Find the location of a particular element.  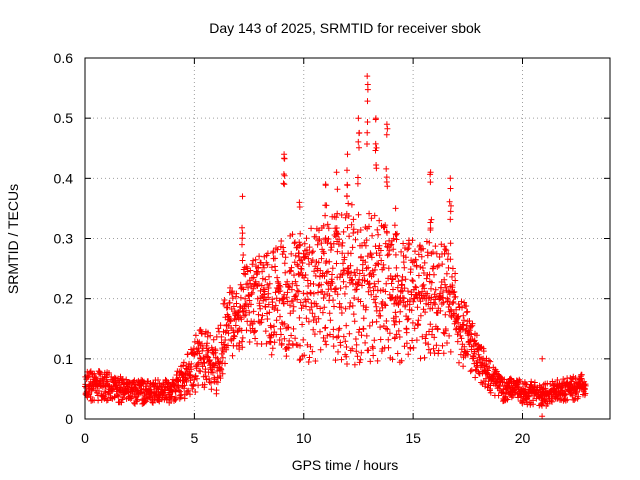

x-tick-label: 5 is located at coordinates (194, 438).